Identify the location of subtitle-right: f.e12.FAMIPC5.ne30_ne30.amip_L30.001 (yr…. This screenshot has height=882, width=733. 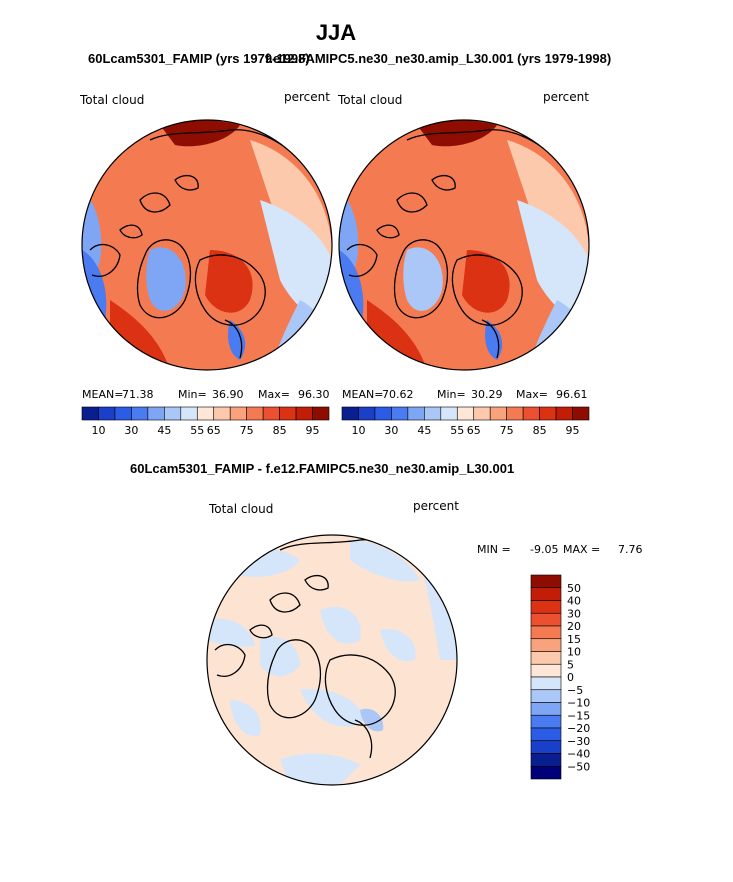
(438, 58).